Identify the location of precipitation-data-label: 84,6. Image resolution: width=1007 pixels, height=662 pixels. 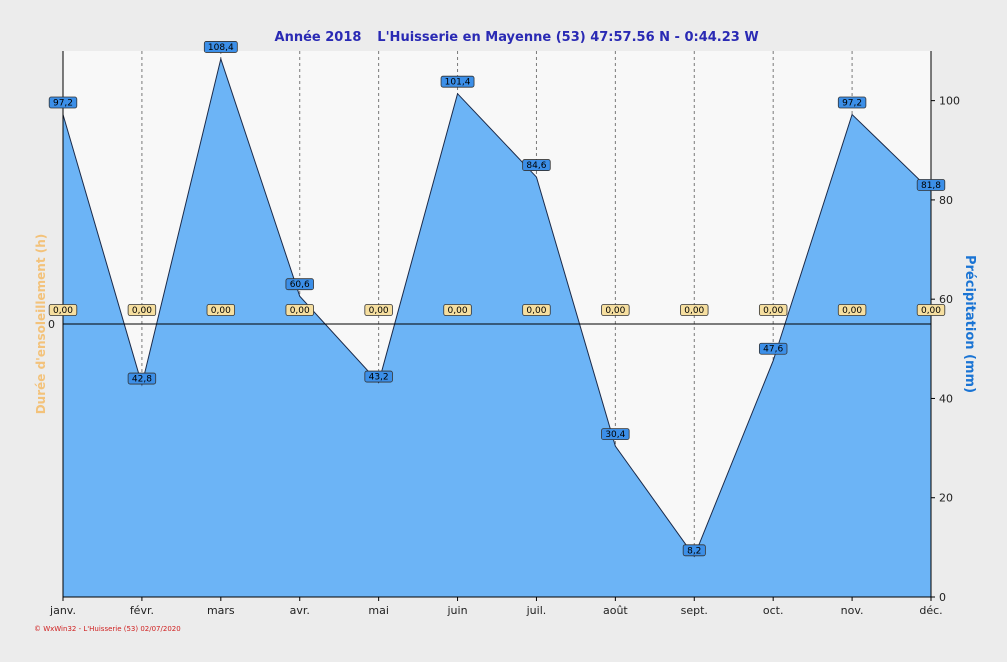
(536, 165).